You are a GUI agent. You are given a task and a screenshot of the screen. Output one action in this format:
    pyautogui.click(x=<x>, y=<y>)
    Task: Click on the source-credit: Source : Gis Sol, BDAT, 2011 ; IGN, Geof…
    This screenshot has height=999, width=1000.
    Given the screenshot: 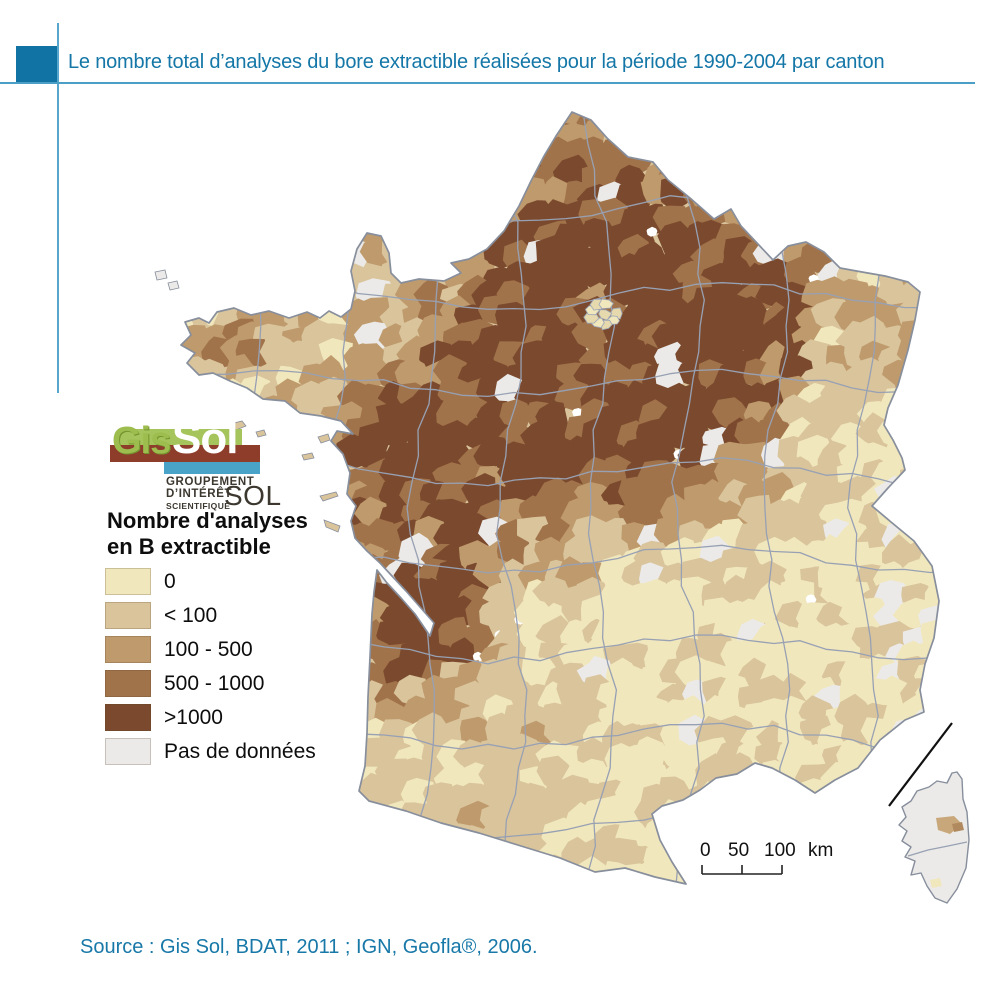 What is the action you would take?
    pyautogui.click(x=309, y=947)
    